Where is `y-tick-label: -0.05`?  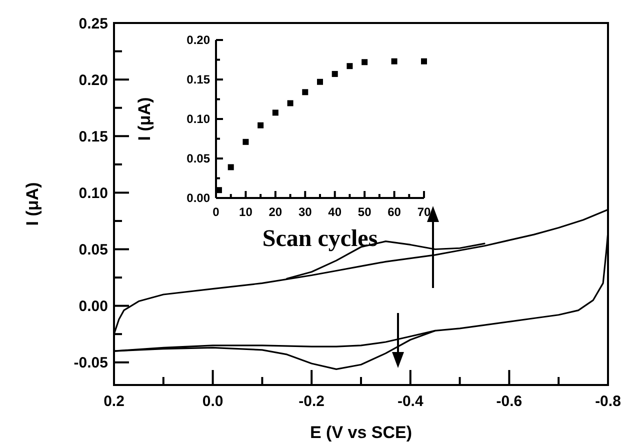
y-tick-label: -0.05 is located at coordinates (91, 363).